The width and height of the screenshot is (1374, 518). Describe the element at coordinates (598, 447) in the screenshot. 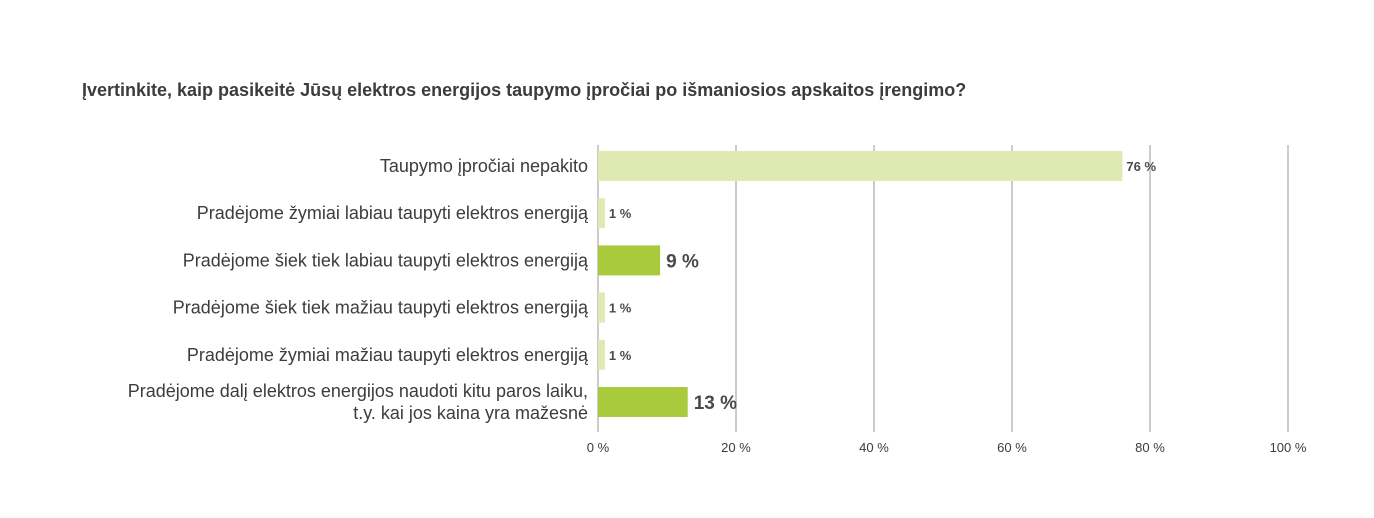

I see `x-tick-label: 0 %` at that location.